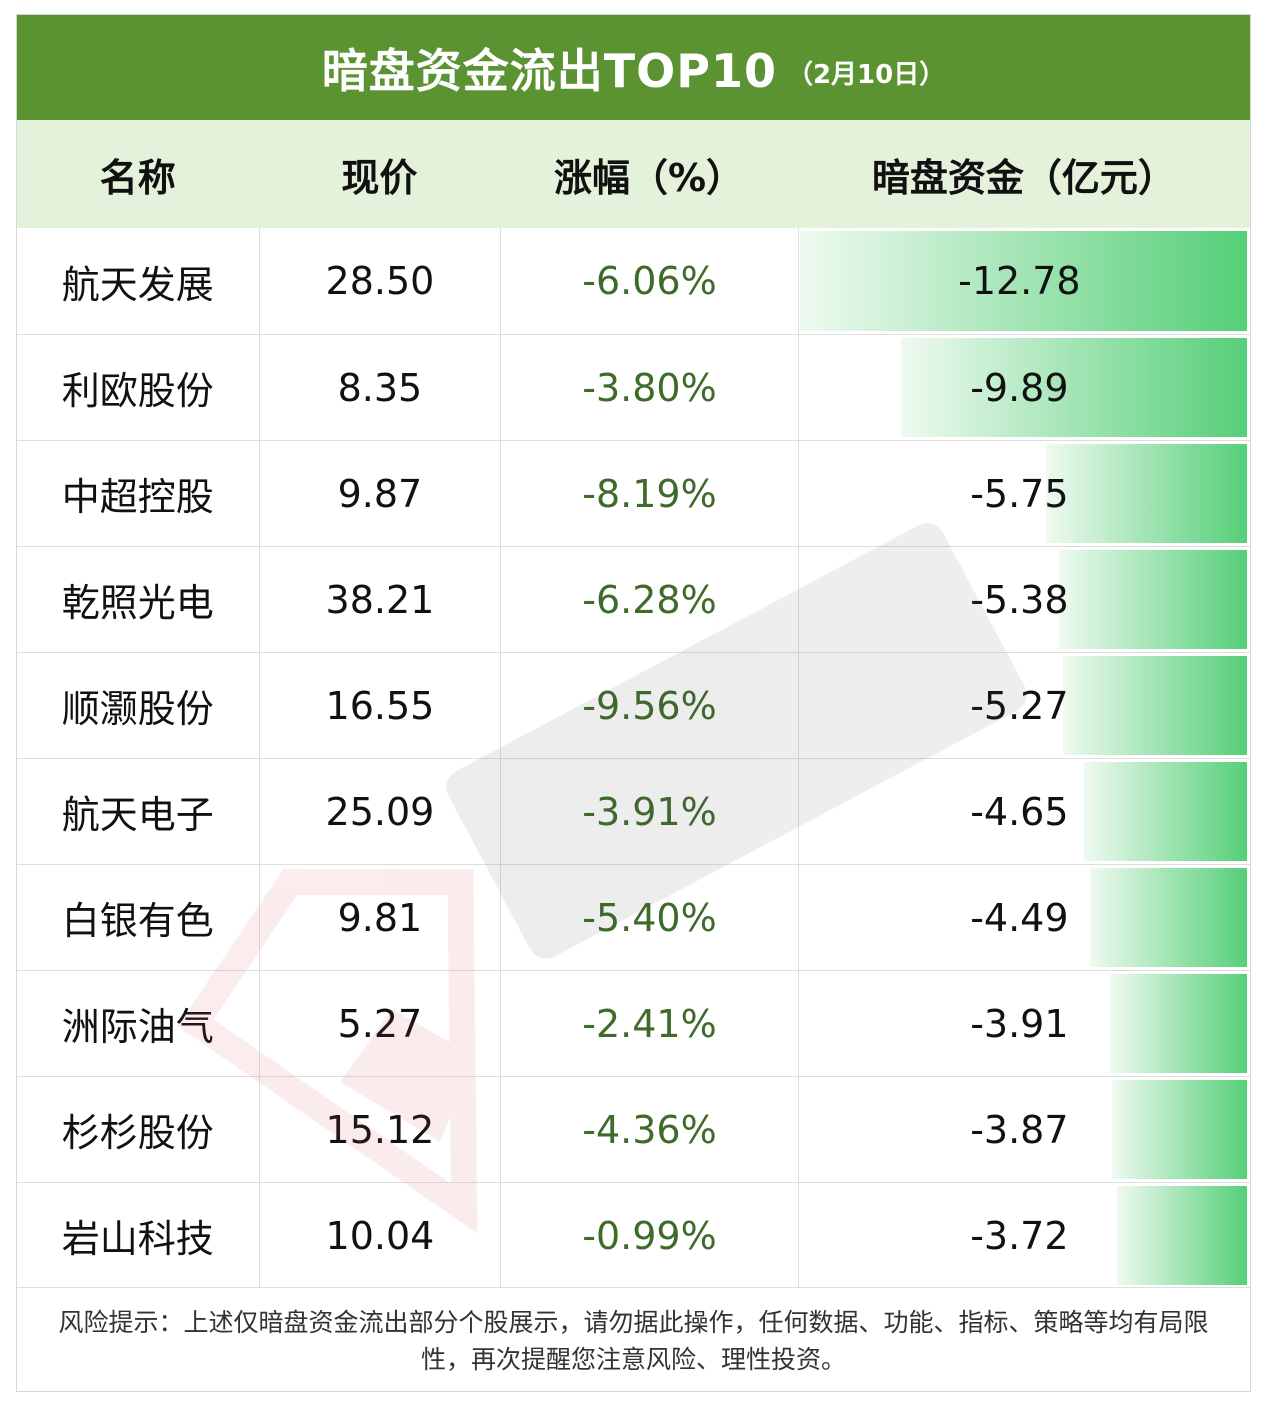 The image size is (1266, 1408). What do you see at coordinates (1019, 493) in the screenshot?
I see `flow-value: -5.75` at bounding box center [1019, 493].